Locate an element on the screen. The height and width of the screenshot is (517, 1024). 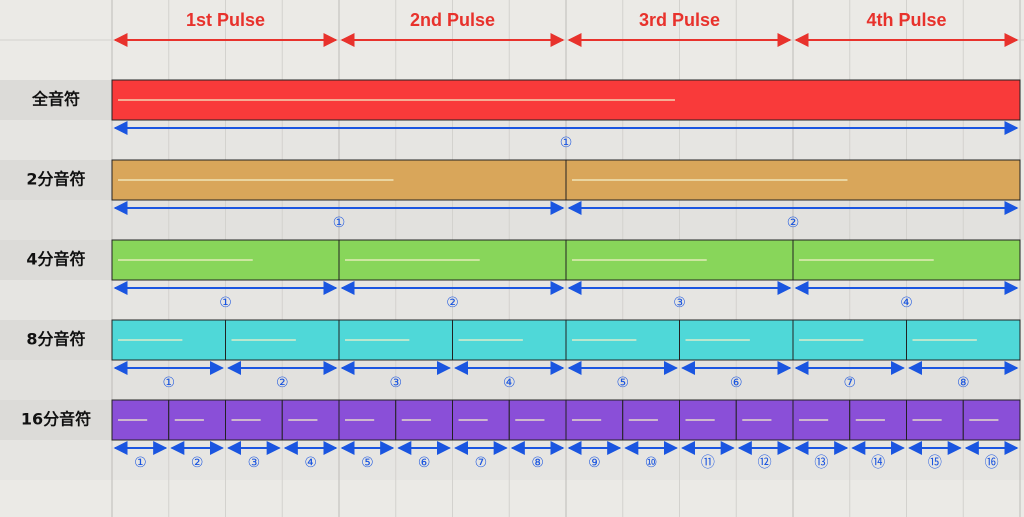
note-number: ⑪ is located at coordinates (708, 463).